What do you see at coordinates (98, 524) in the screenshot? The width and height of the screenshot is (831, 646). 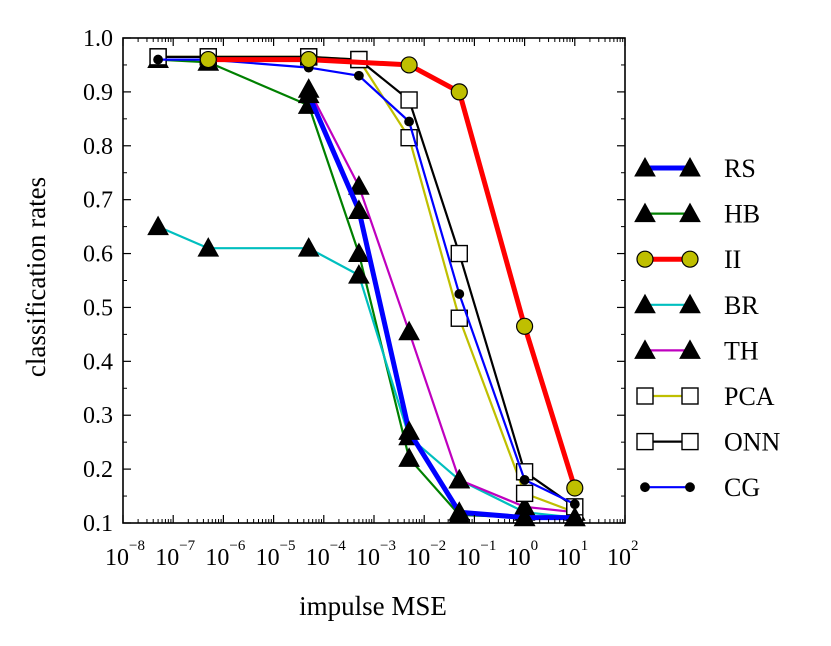 I see `y-tick-label: 0.1` at bounding box center [98, 524].